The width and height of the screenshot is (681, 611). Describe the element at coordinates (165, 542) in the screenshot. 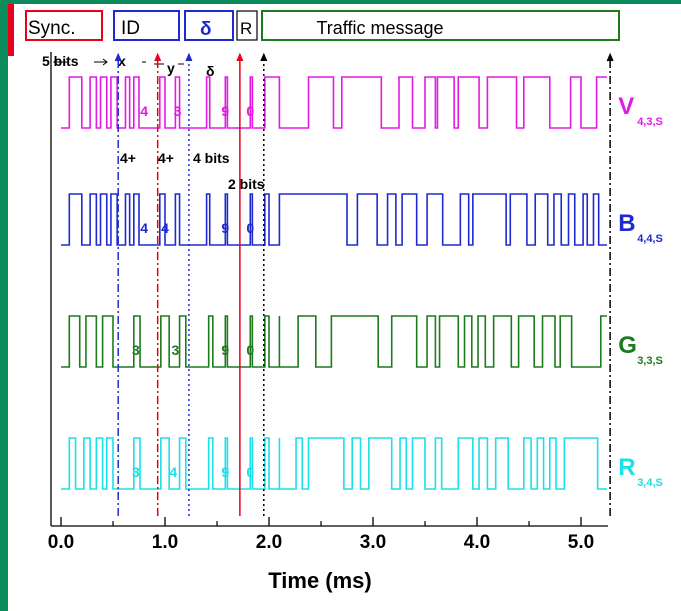

I see `x-tick-label-1: 1.0` at that location.